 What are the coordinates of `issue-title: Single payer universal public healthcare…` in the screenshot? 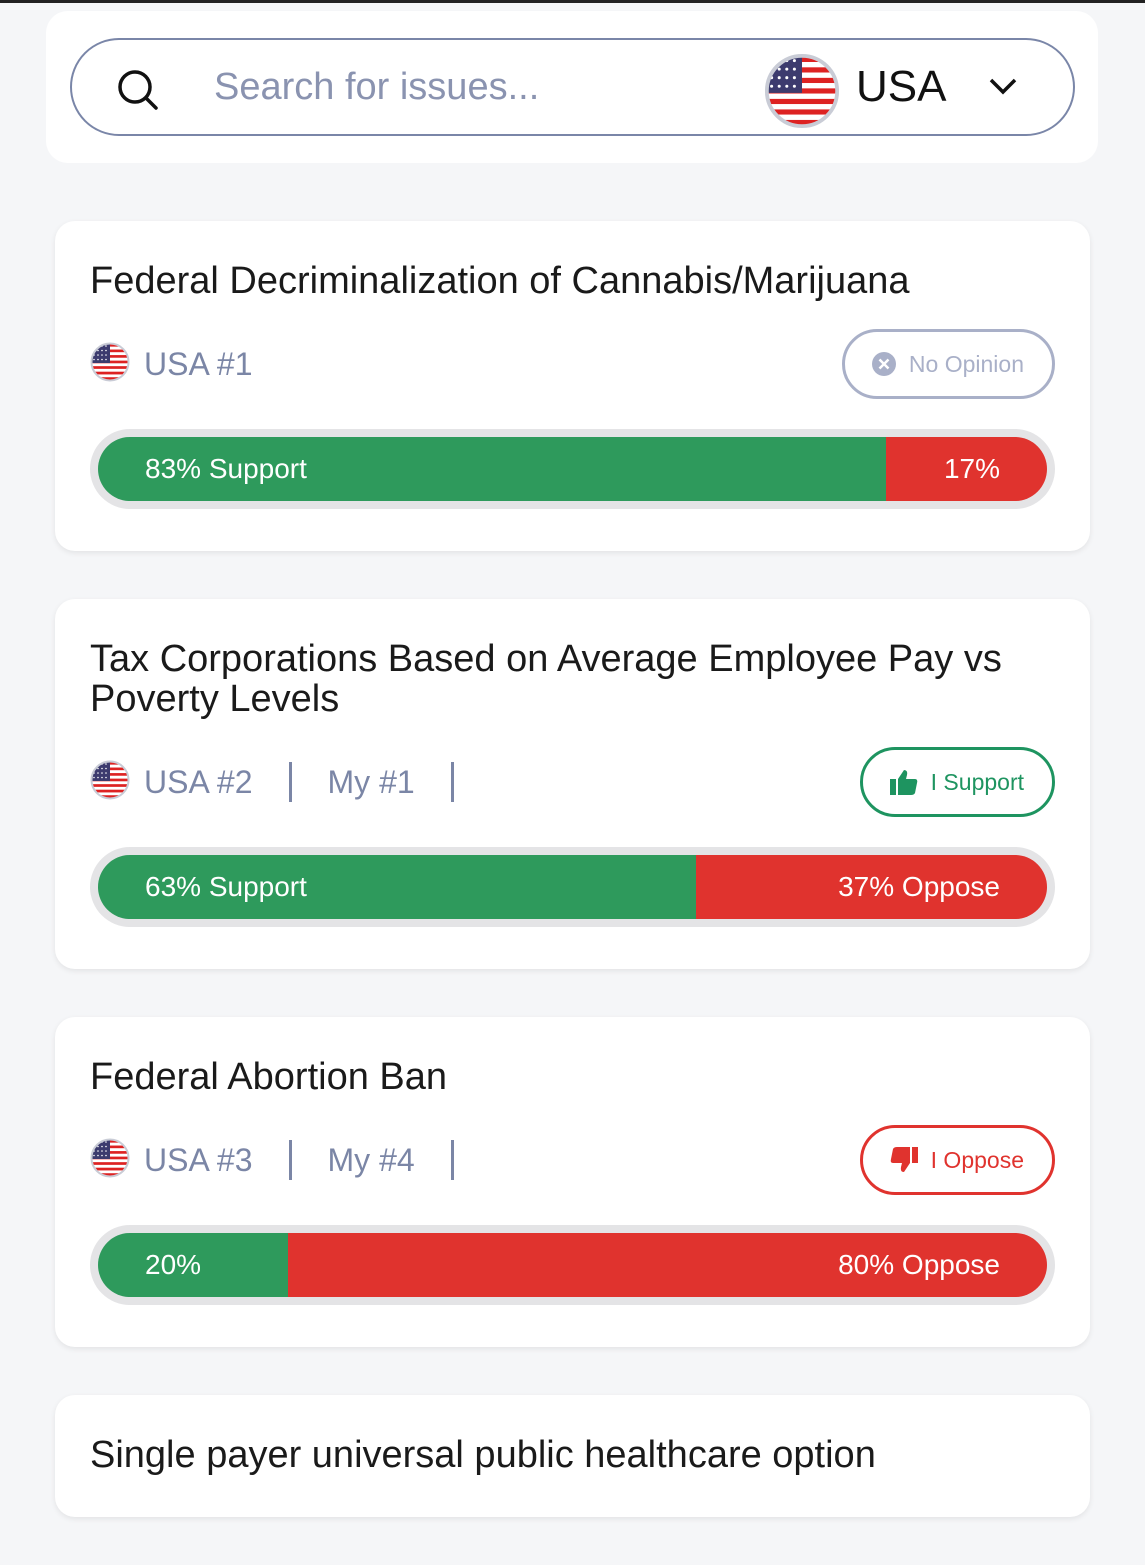 It's located at (483, 1455).